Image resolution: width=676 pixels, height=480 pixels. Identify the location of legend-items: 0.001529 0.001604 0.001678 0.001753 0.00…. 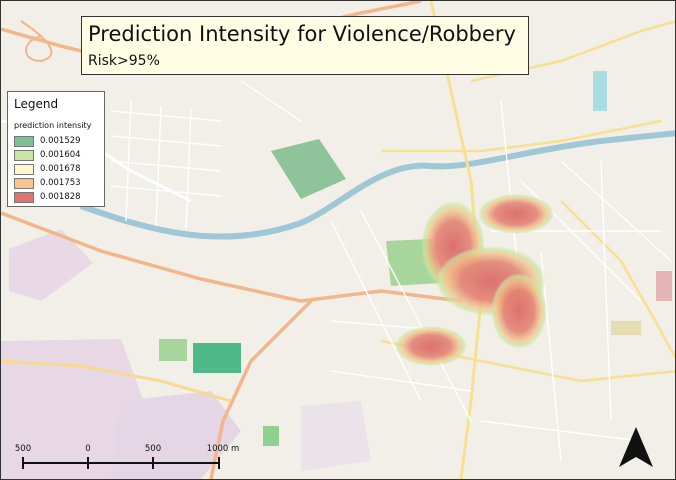
(47, 169).